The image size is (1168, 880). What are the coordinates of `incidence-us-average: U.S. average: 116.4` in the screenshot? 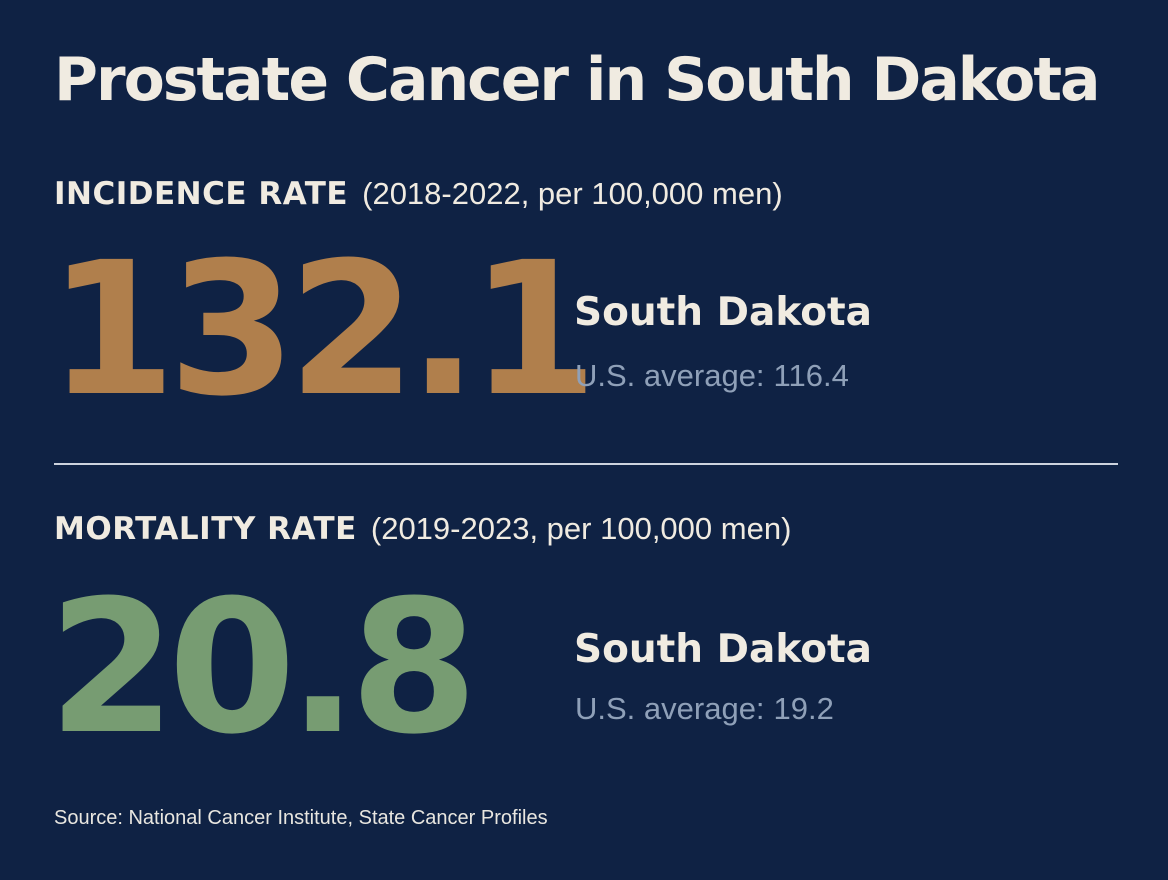 It's located at (712, 376).